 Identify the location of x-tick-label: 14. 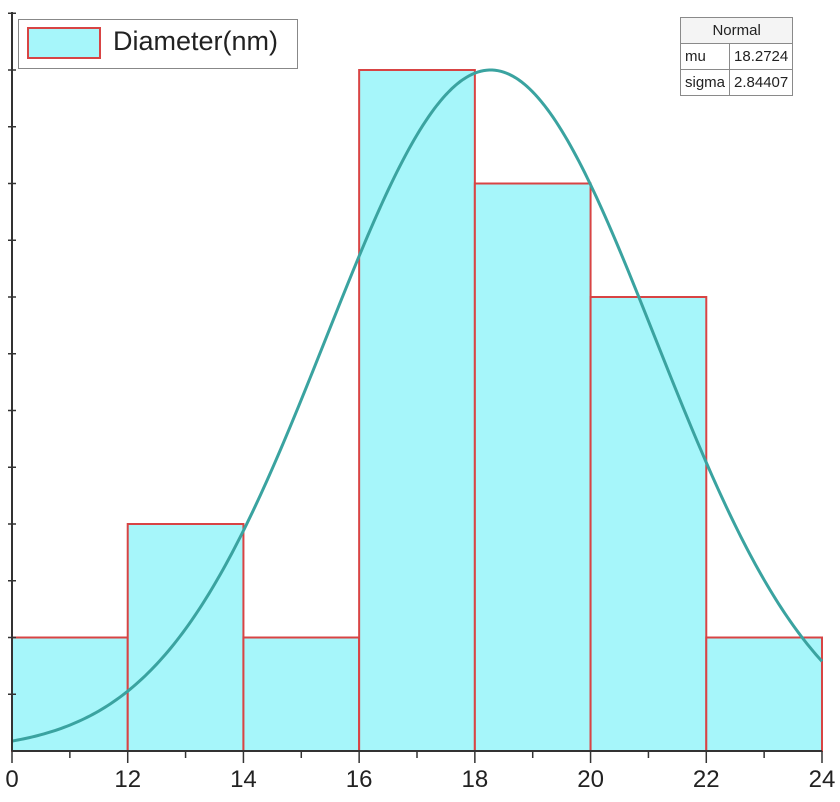
(243, 779).